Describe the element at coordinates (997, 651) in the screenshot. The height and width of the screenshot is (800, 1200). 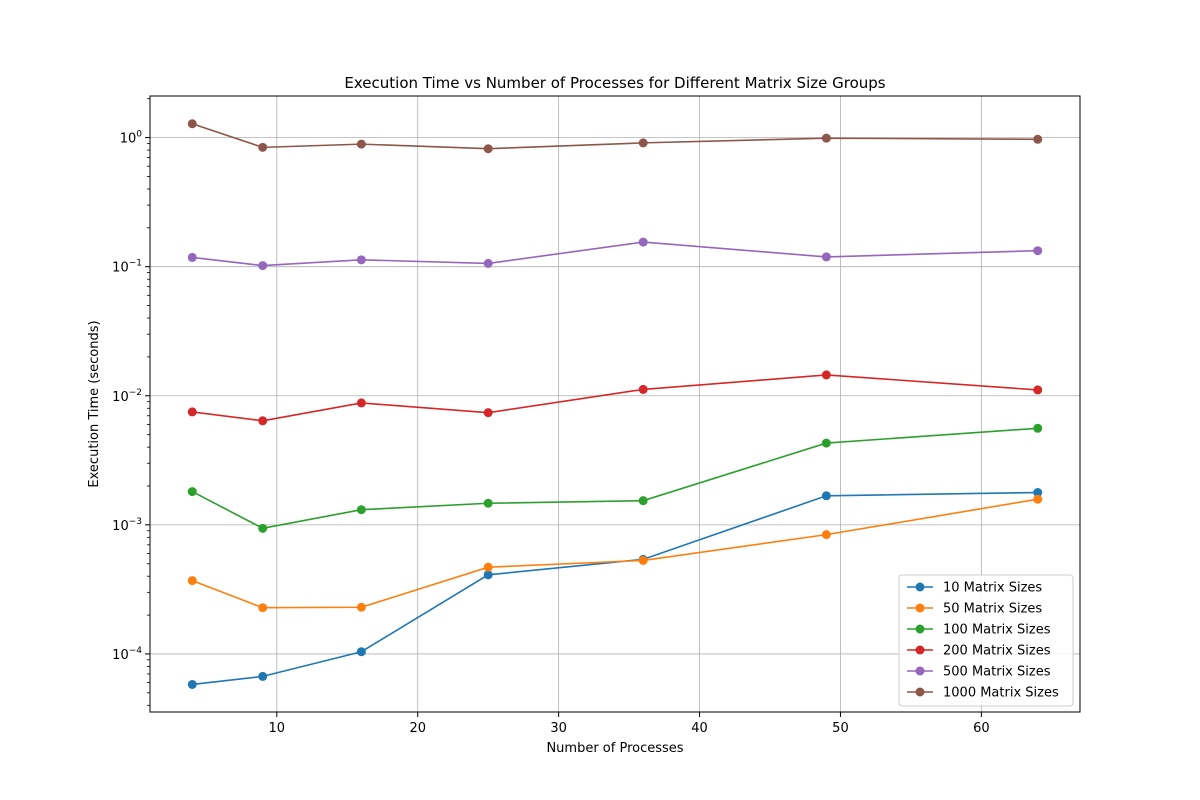
I see `legend-label: 200 Matrix Sizes` at that location.